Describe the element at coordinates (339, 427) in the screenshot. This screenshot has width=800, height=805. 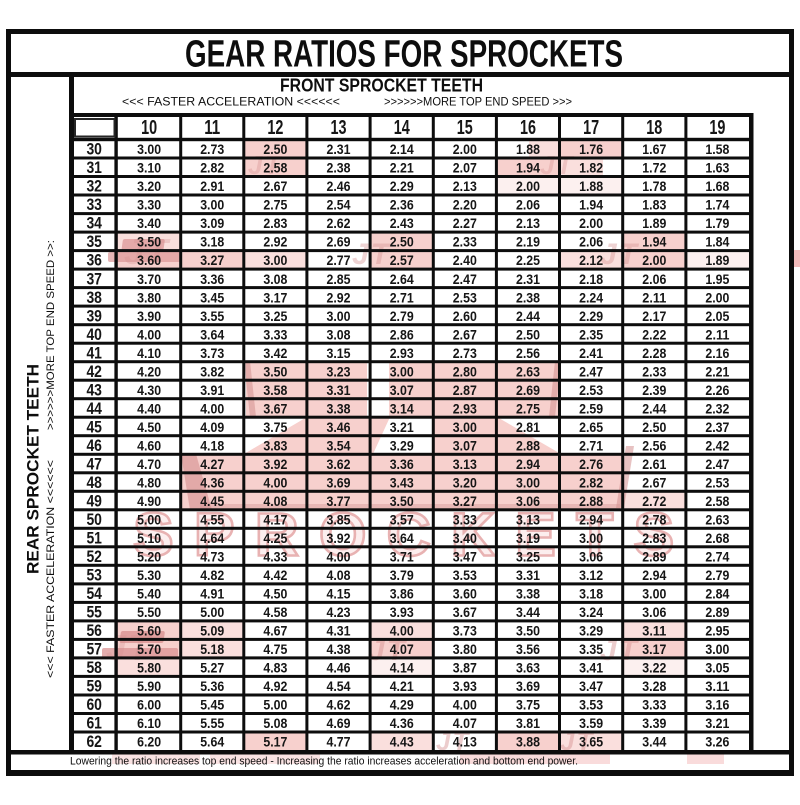
I see `svg-text: 3.46` at that location.